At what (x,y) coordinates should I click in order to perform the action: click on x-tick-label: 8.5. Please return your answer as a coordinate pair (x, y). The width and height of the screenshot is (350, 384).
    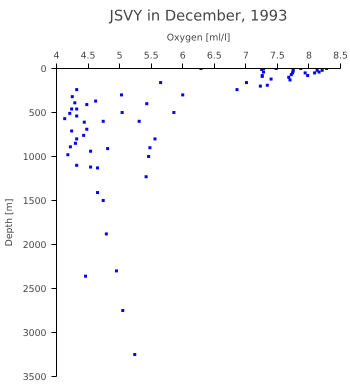
    Looking at the image, I should click on (340, 56).